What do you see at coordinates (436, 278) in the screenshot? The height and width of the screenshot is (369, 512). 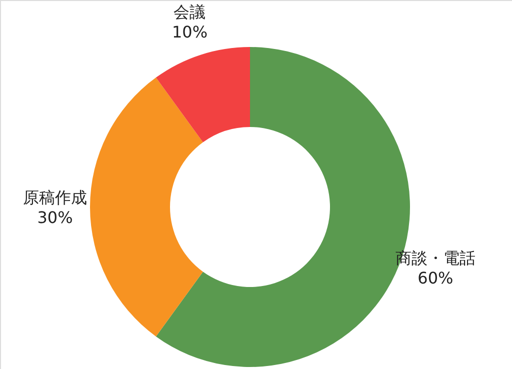 I see `data-label: 60%` at bounding box center [436, 278].